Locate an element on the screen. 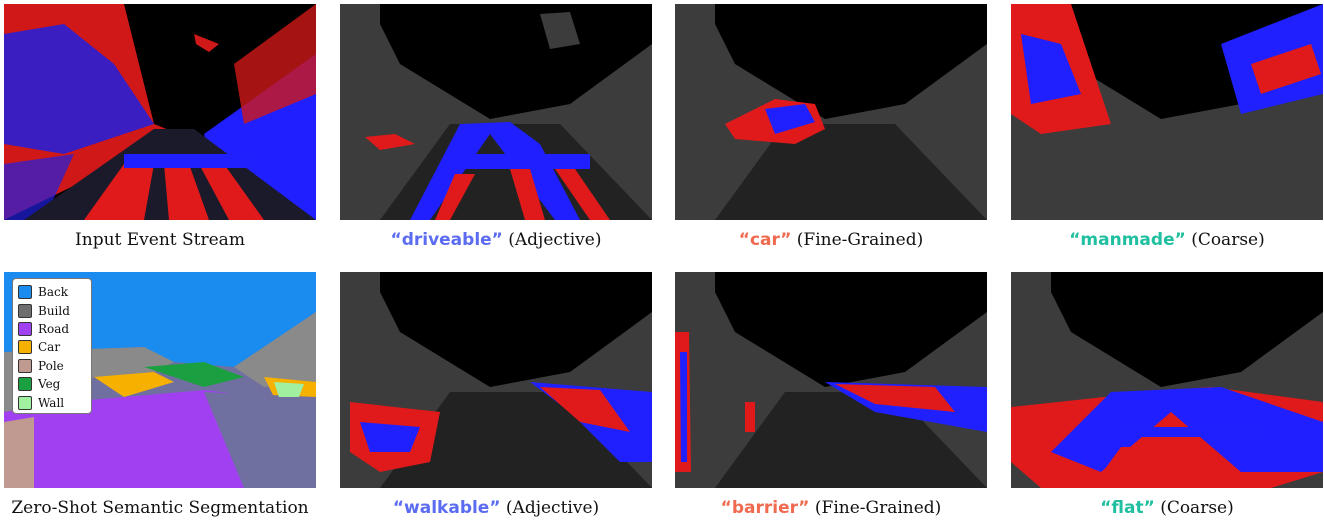  query-manmade-image is located at coordinates (1167, 112).